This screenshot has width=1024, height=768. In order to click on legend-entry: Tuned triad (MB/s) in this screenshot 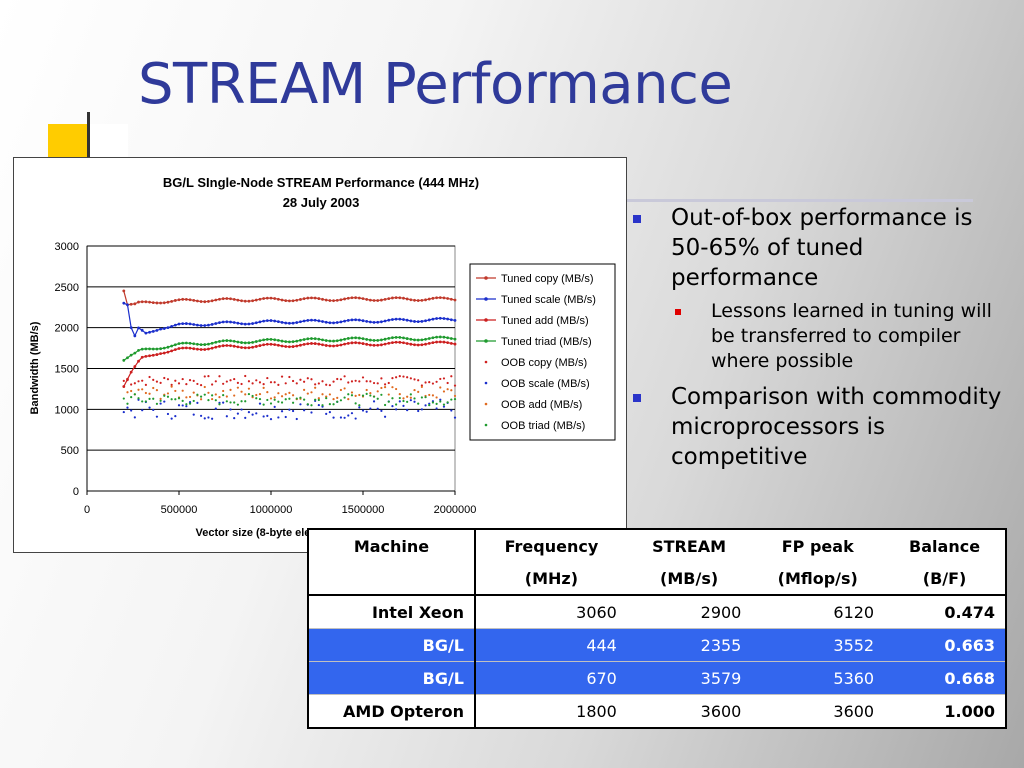, I will do `click(546, 342)`.